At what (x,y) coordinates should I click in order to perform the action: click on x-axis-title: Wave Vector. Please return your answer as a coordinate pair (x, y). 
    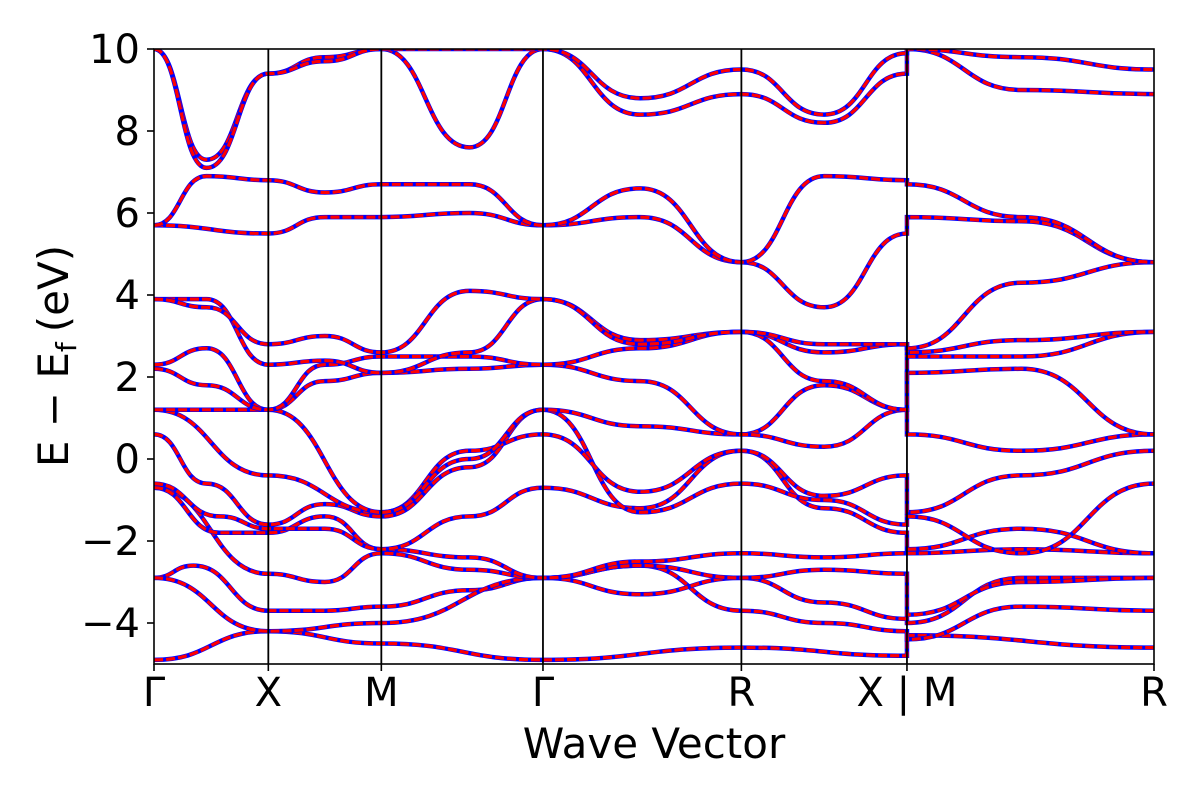
    Looking at the image, I should click on (654, 743).